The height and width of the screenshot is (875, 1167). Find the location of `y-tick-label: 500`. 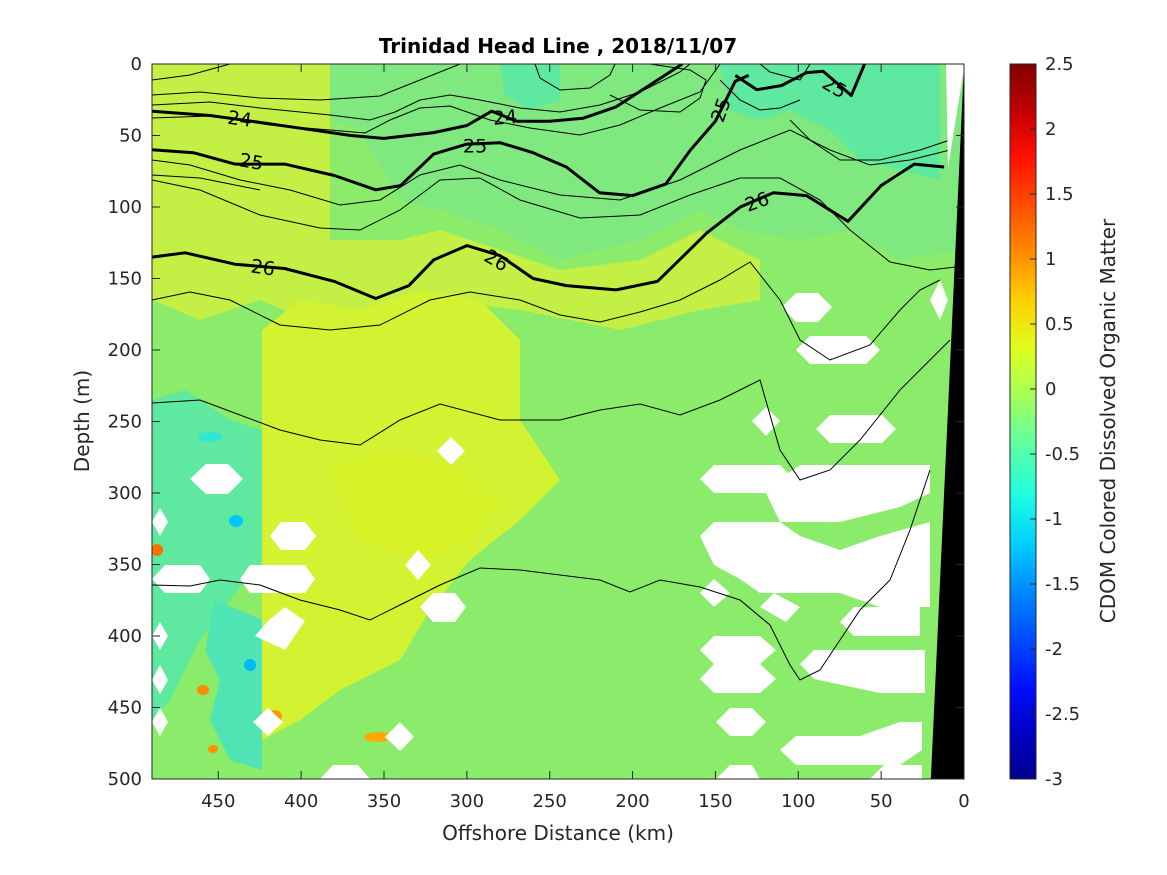

y-tick-label: 500 is located at coordinates (125, 779).